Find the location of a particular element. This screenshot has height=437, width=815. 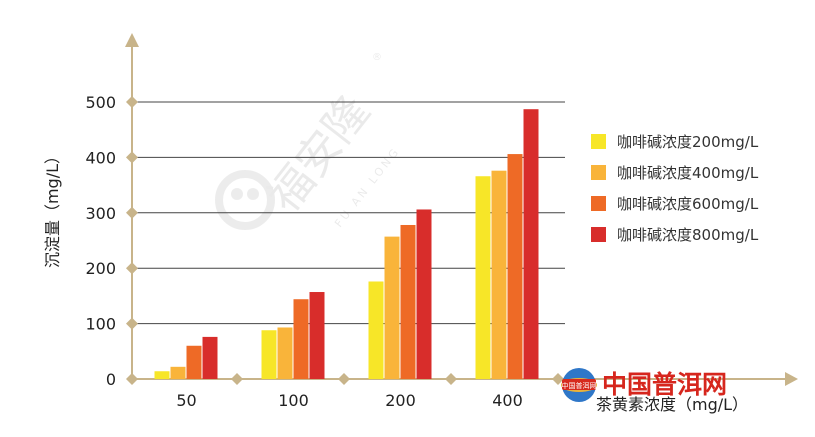

x-tick-label: 50 is located at coordinates (186, 400).